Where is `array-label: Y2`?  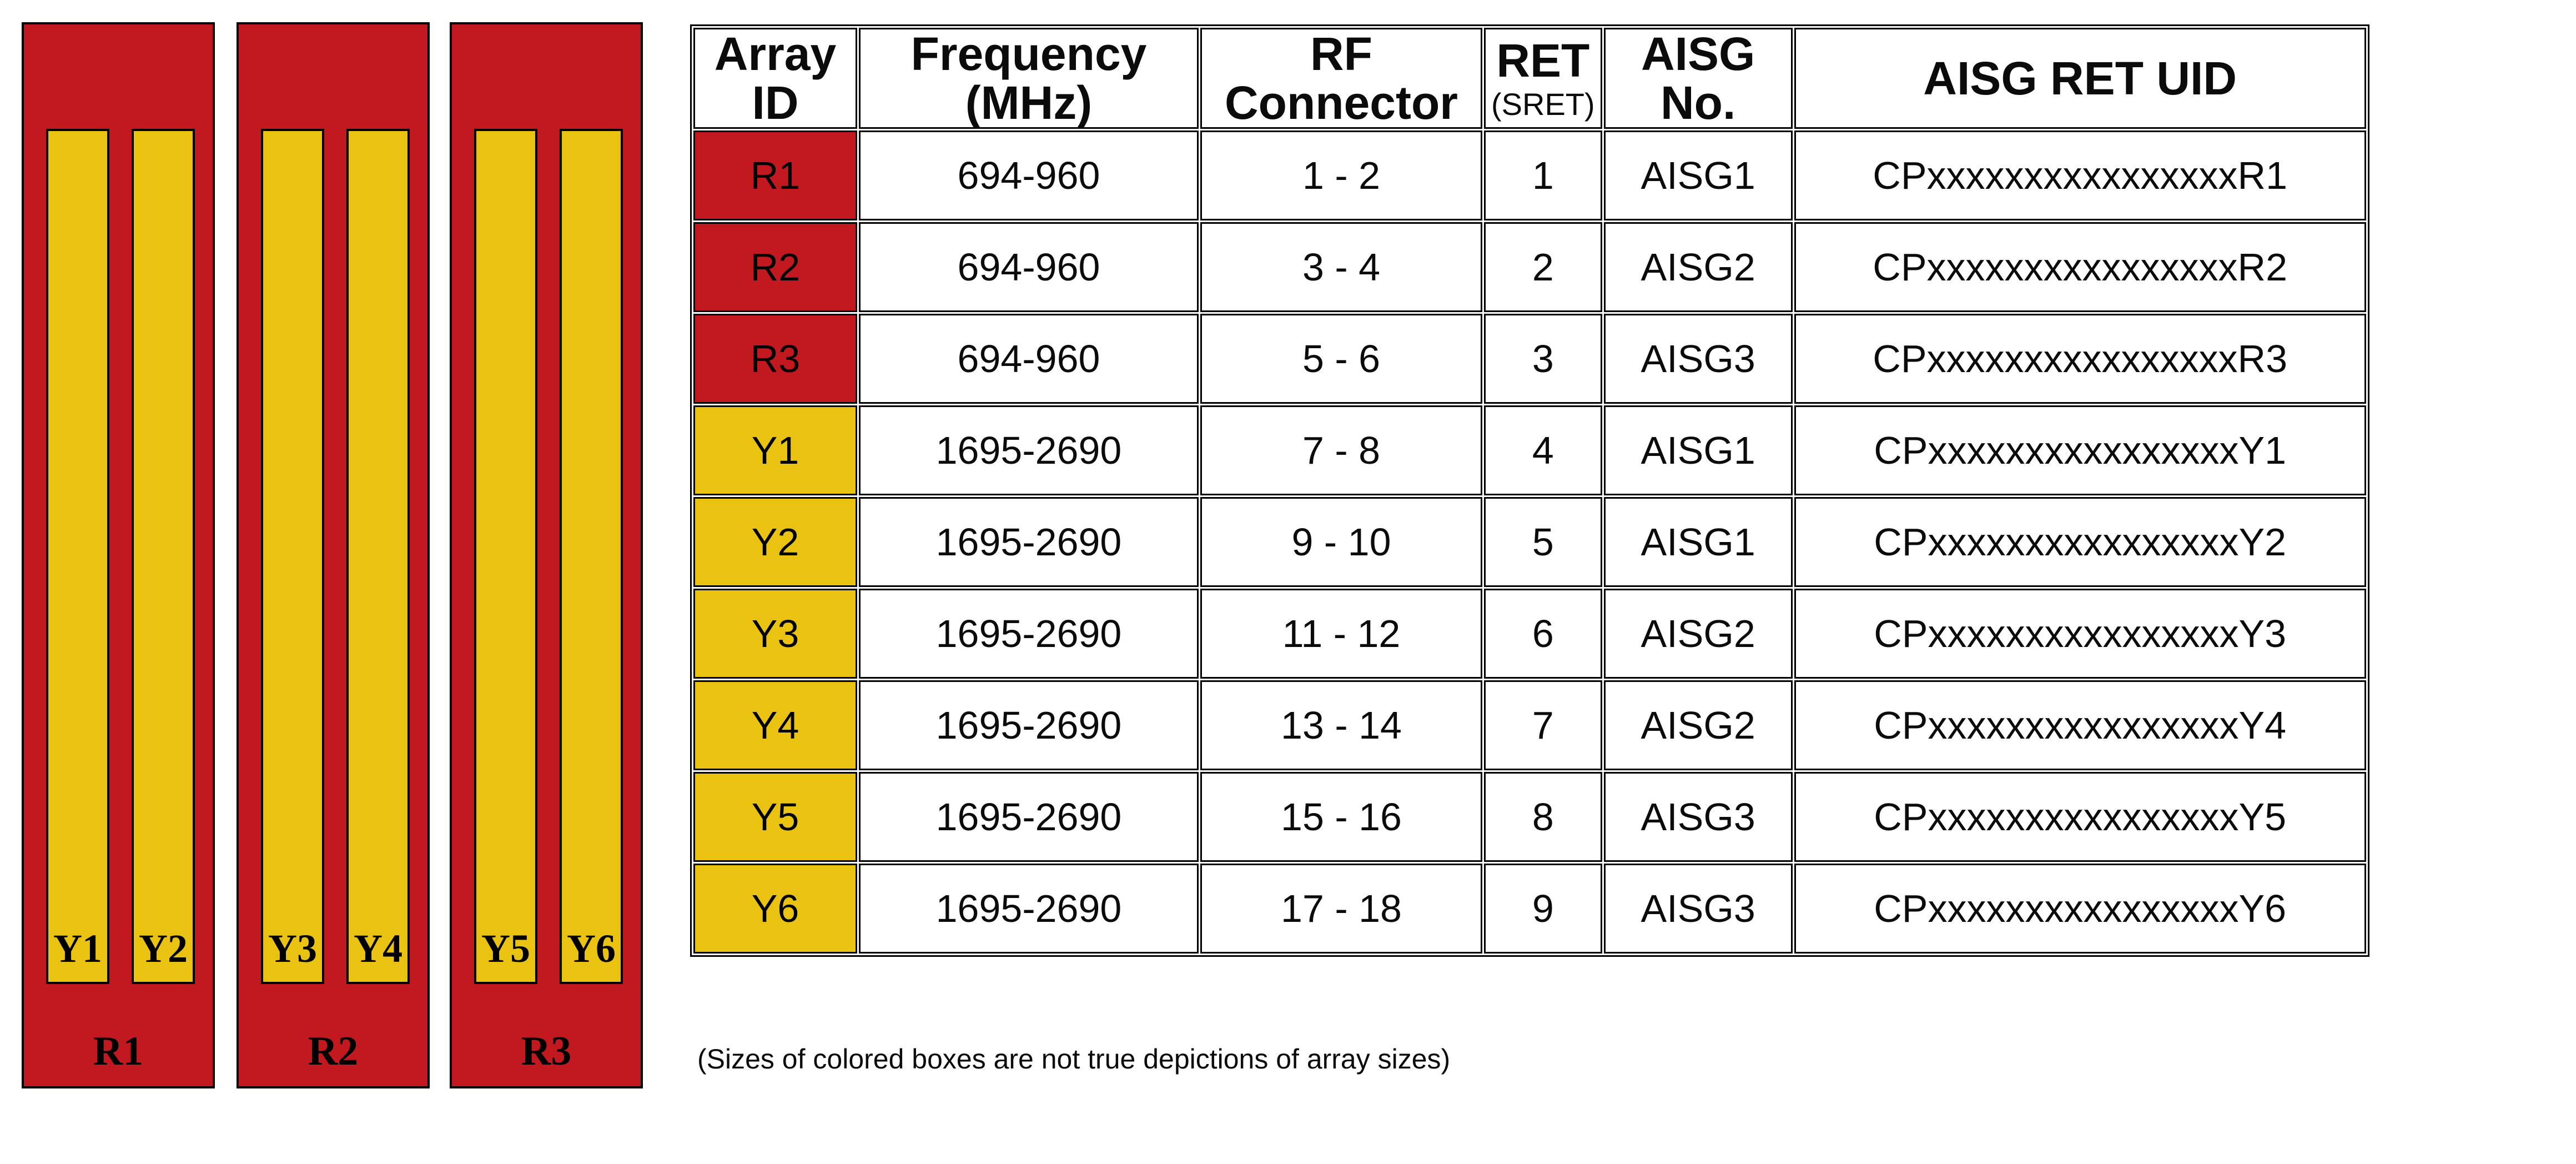
array-label: Y2 is located at coordinates (164, 948).